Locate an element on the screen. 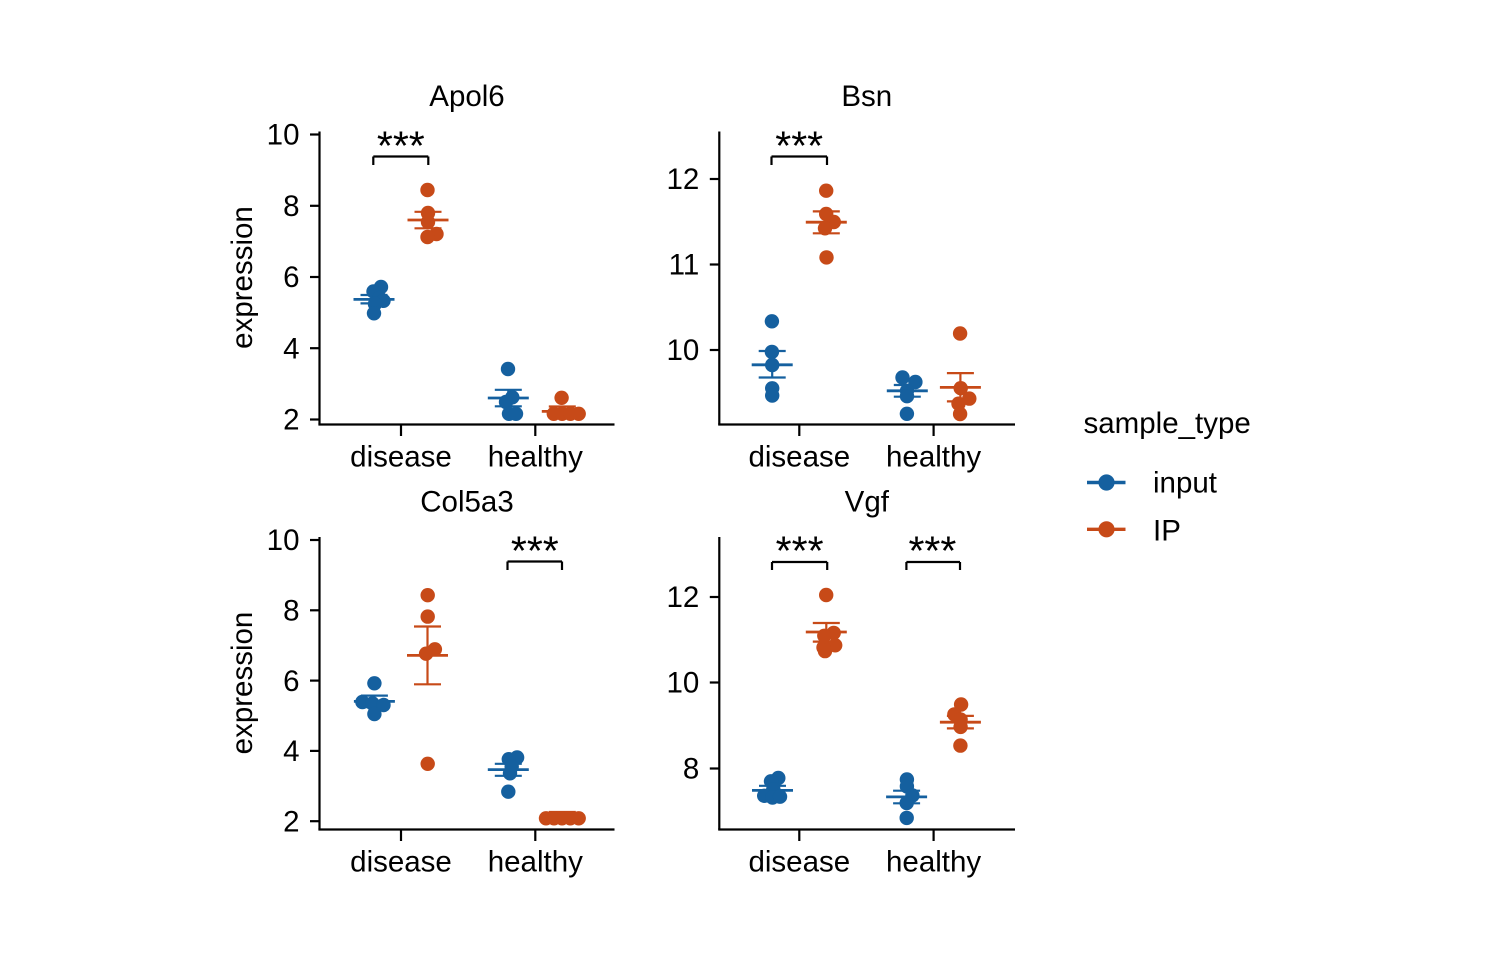 The height and width of the screenshot is (960, 1500). svg-text: Vgf is located at coordinates (867, 502).